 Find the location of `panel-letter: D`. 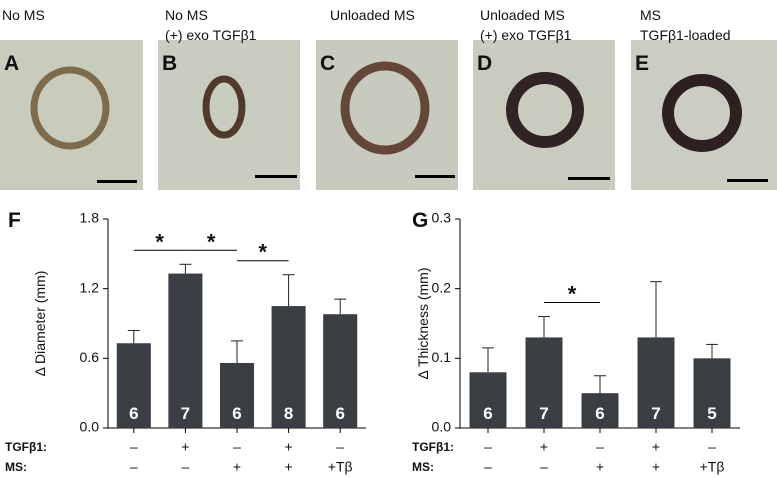

panel-letter: D is located at coordinates (484, 63).